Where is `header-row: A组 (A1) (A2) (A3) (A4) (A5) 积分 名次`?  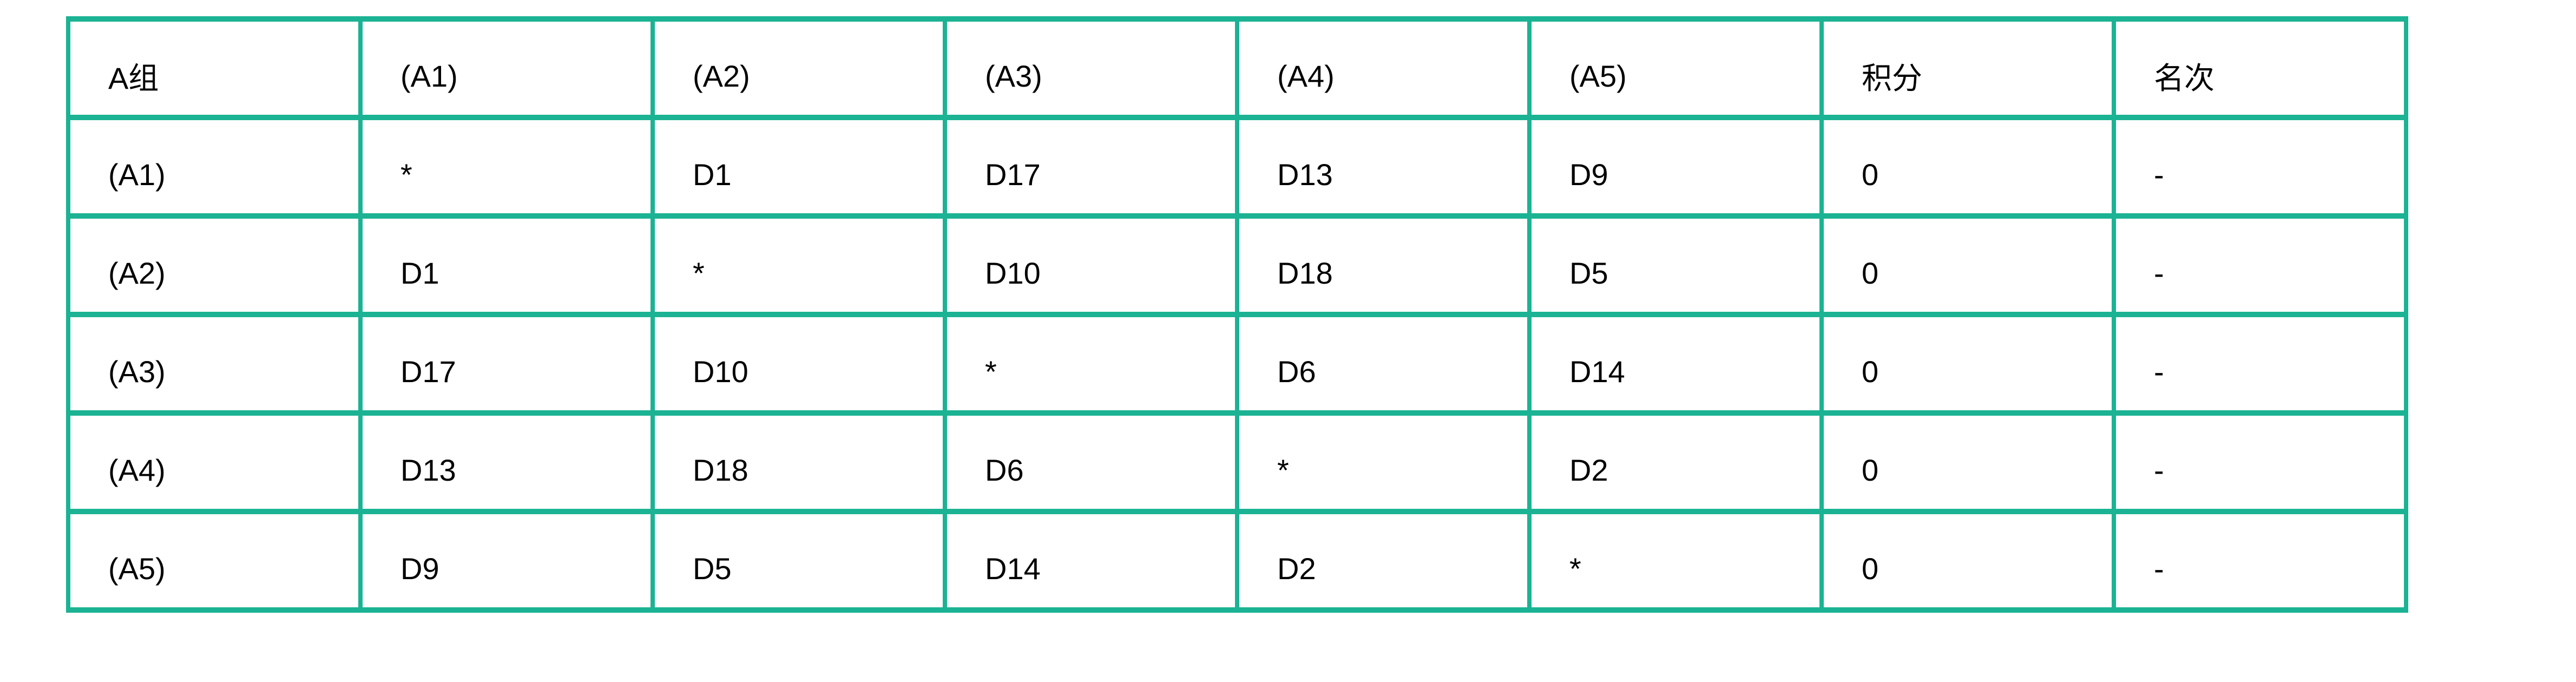 header-row: A组 (A1) (A2) (A3) (A4) (A5) 积分 名次 is located at coordinates (1237, 68).